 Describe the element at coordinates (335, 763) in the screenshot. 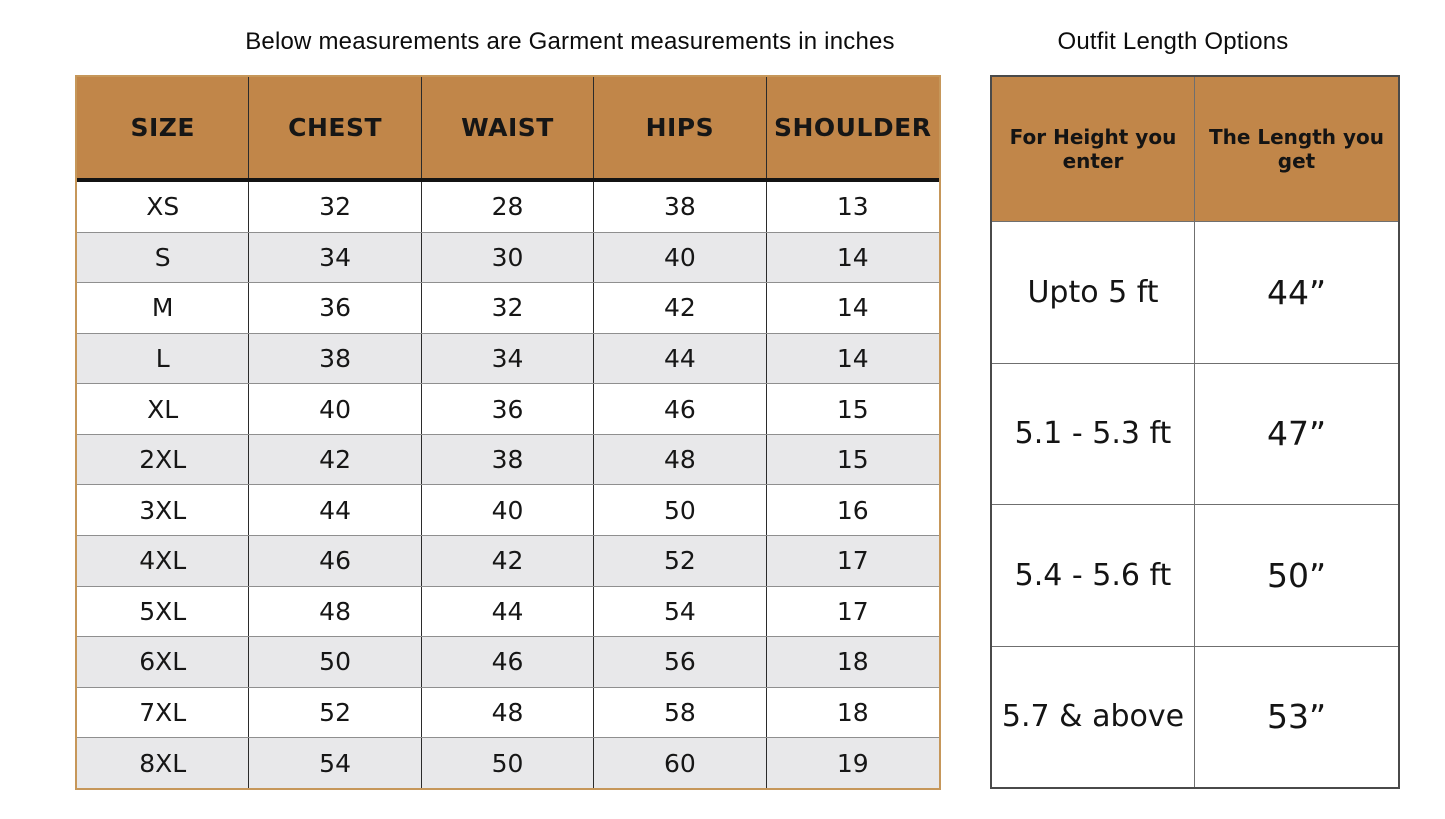

I see `cell-chest: 54` at that location.